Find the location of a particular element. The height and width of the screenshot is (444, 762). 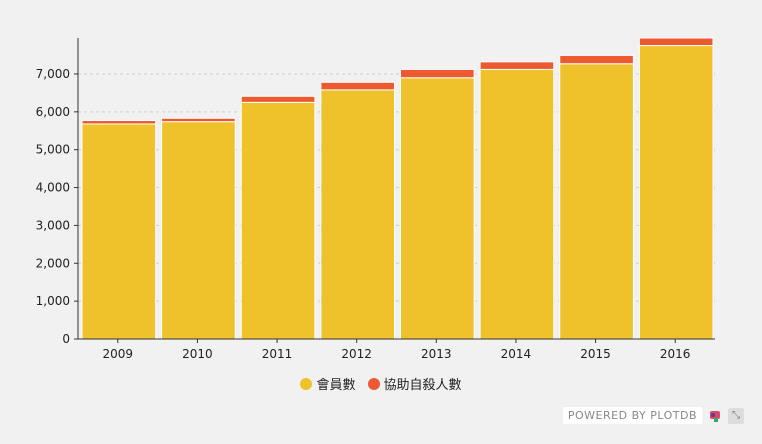

bar-assisted-2015 is located at coordinates (596, 59).